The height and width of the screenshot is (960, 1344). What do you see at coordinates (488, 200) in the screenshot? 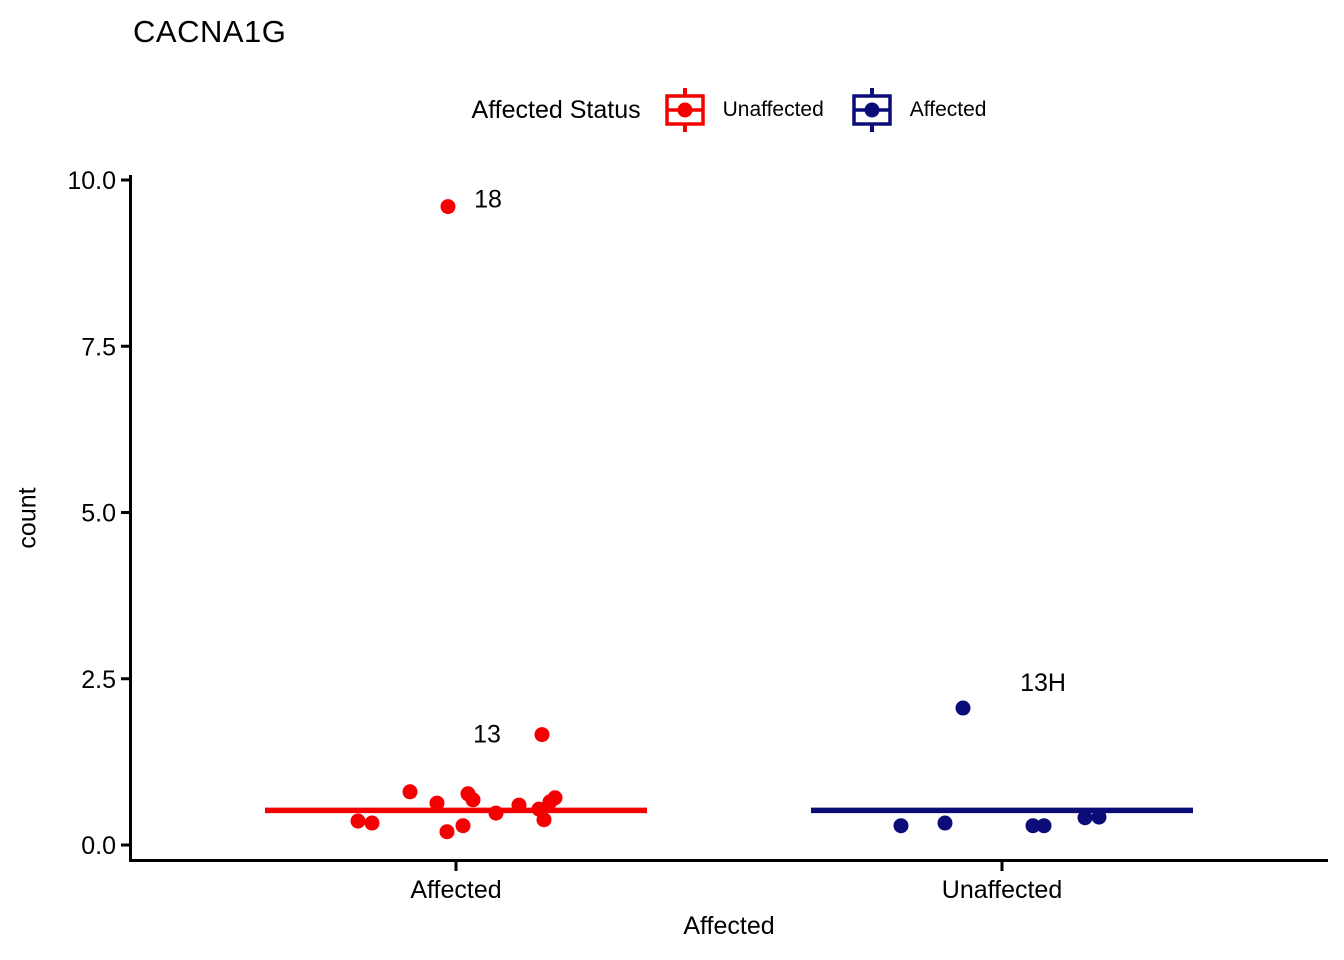
I see `point-annotation: 18` at bounding box center [488, 200].